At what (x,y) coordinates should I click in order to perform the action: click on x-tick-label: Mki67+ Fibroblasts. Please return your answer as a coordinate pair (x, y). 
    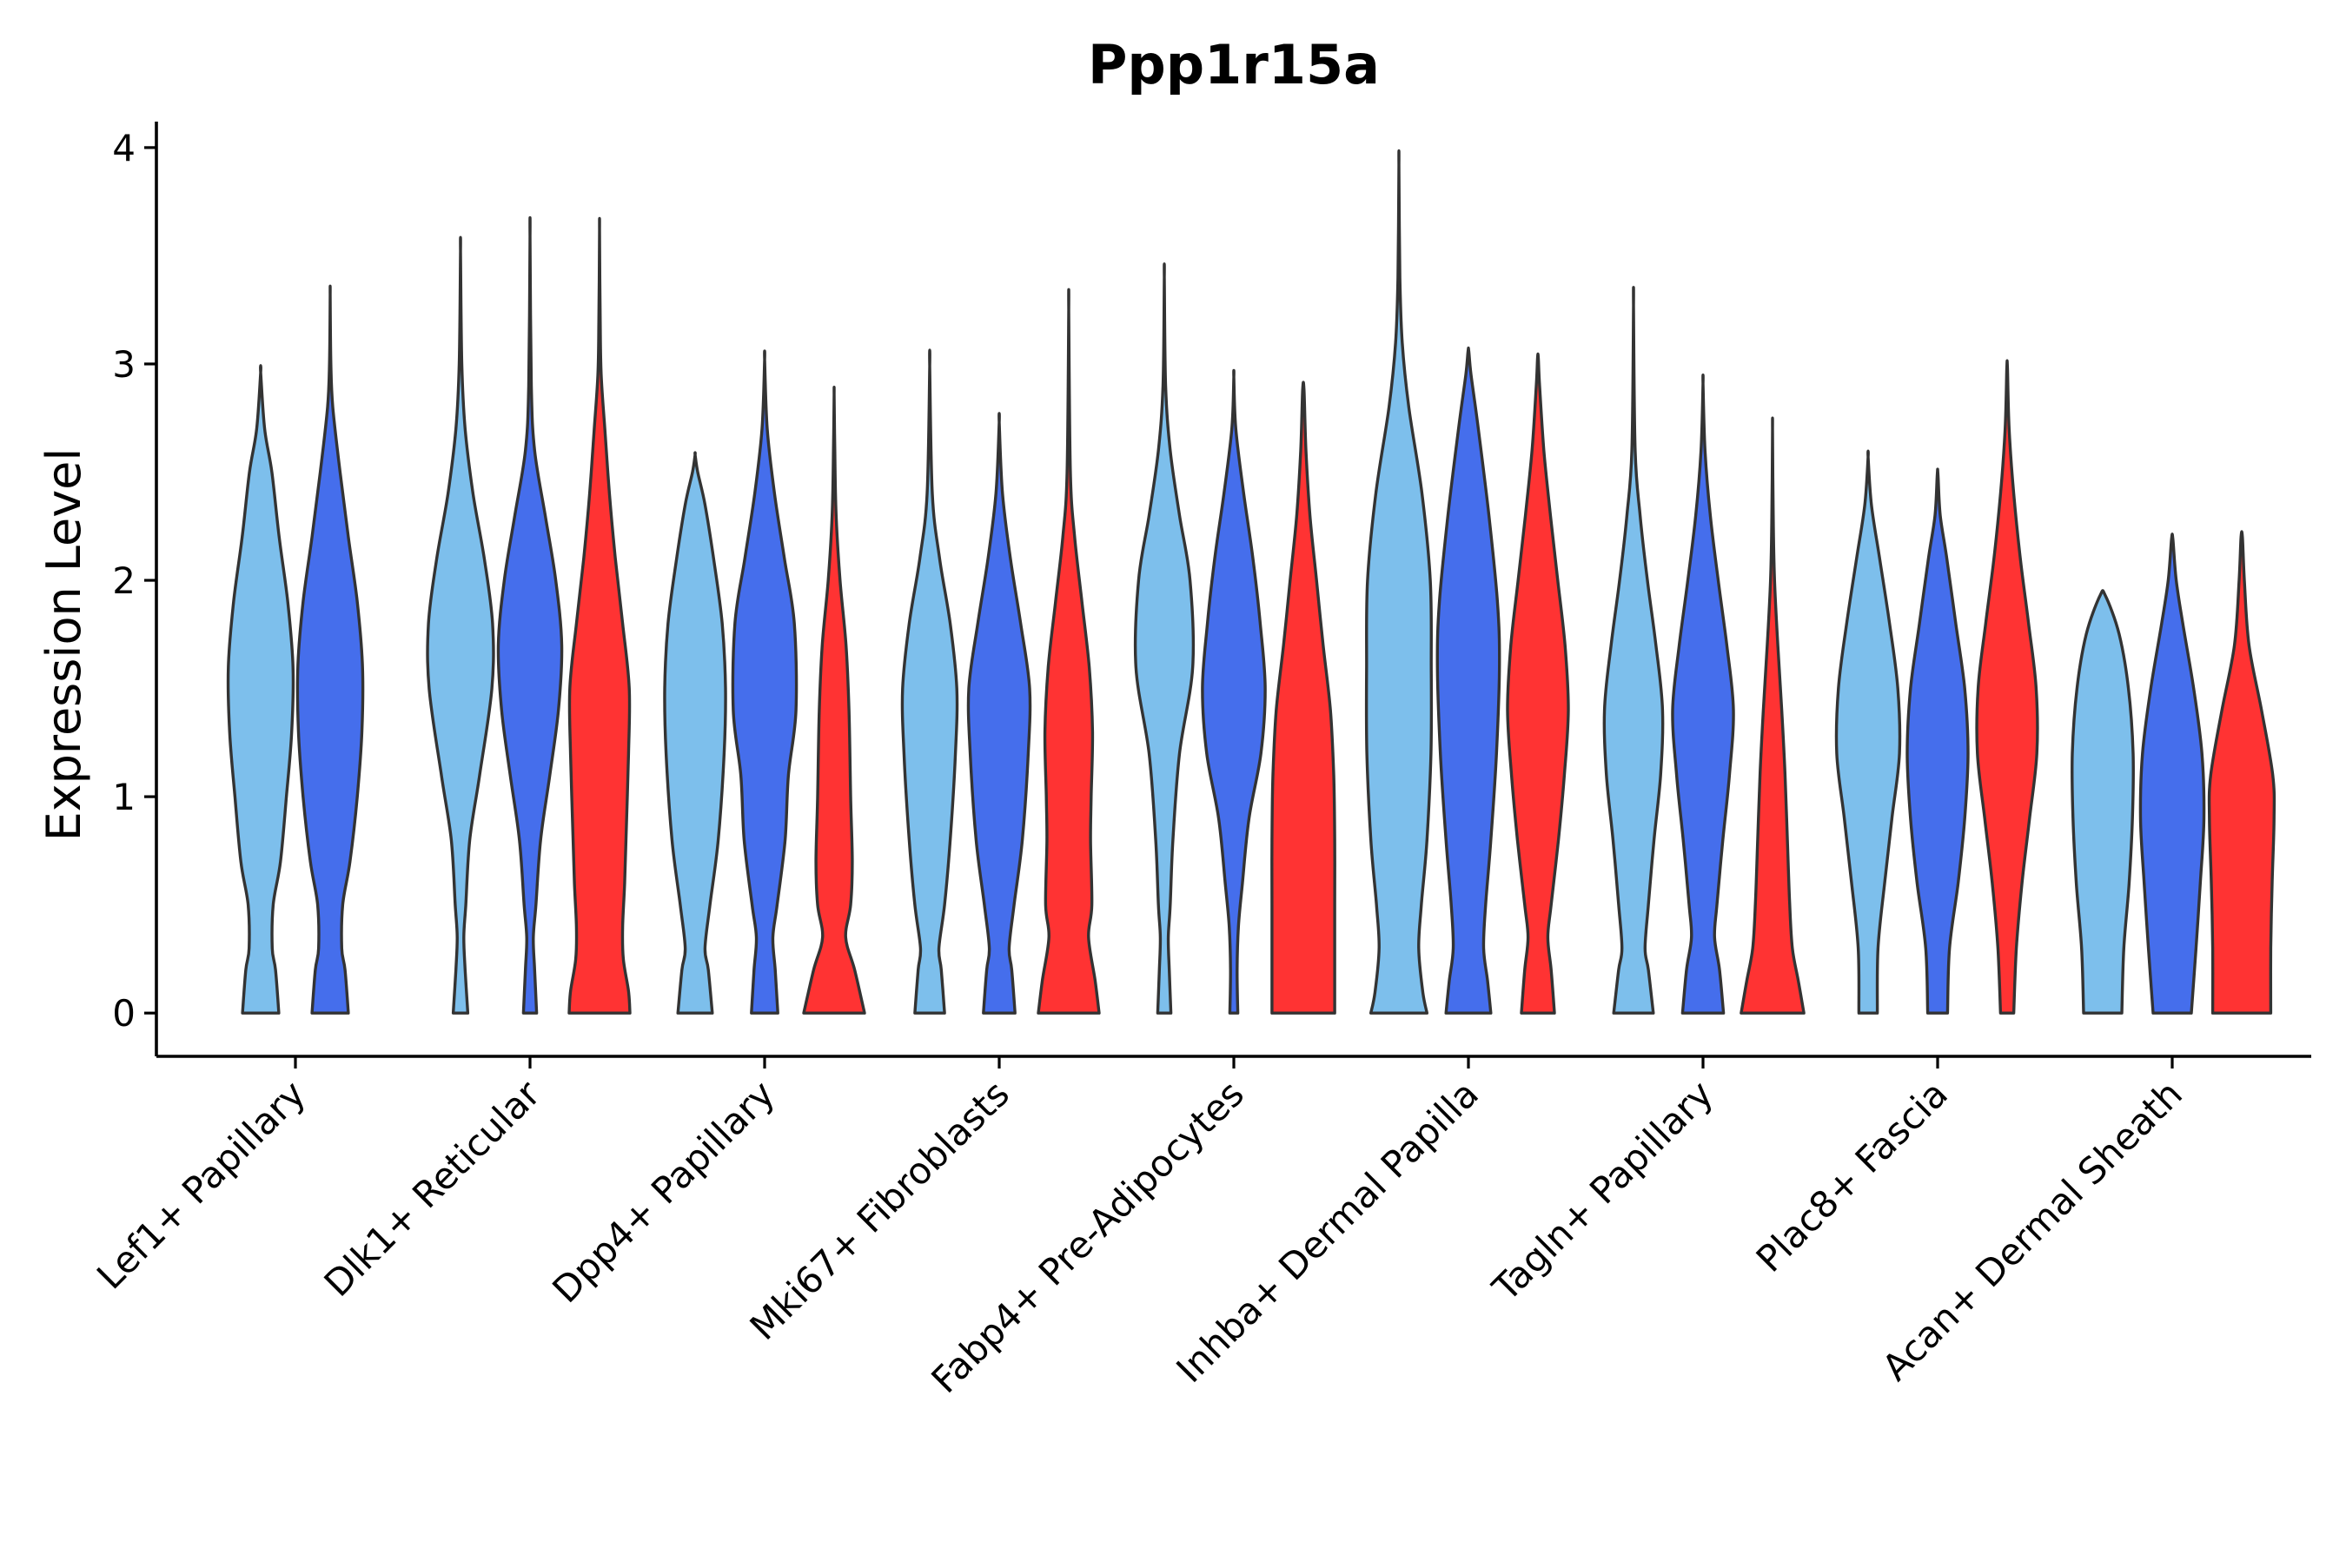
    Looking at the image, I should click on (879, 1209).